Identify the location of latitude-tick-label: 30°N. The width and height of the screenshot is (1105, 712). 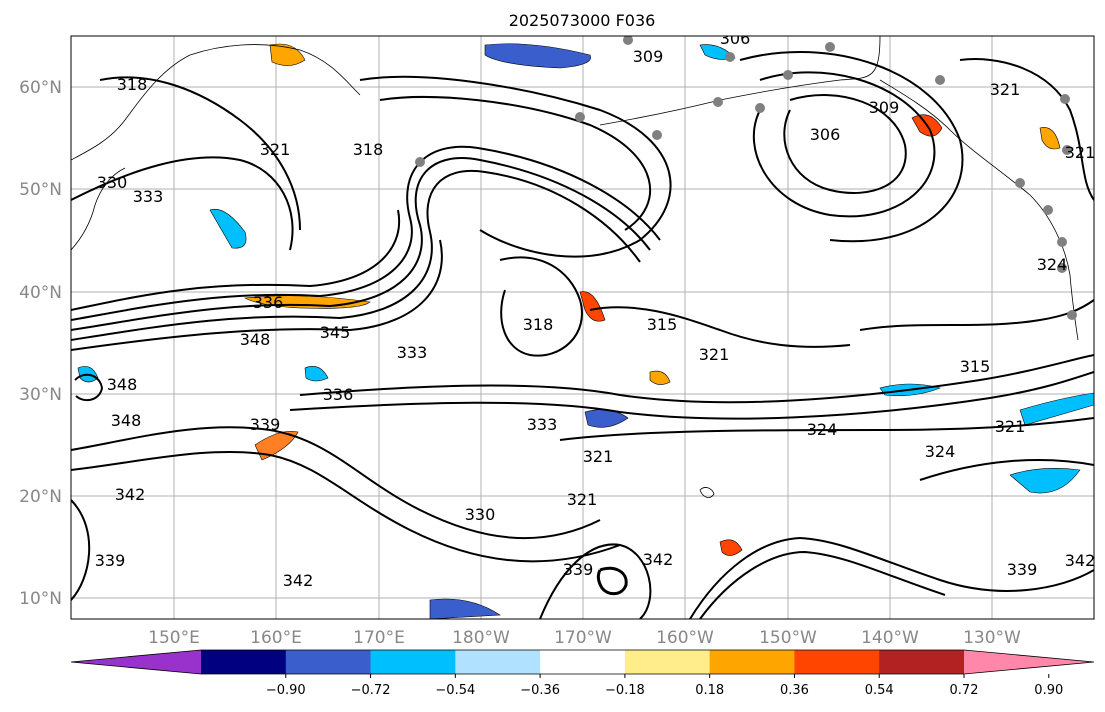
(40, 395).